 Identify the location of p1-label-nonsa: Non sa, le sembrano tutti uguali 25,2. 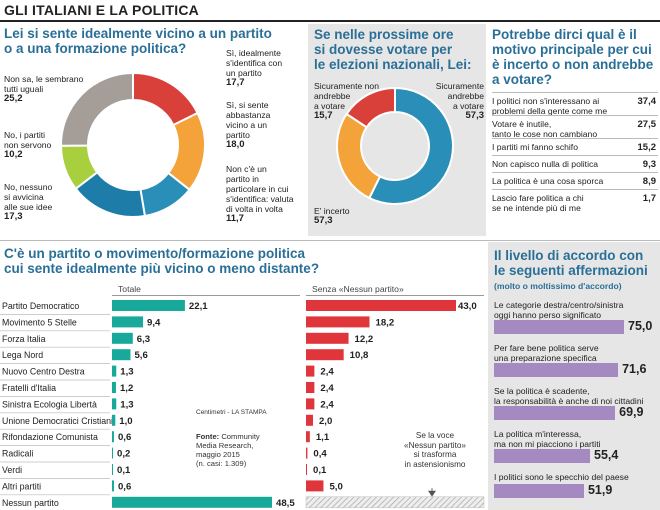
(59, 89).